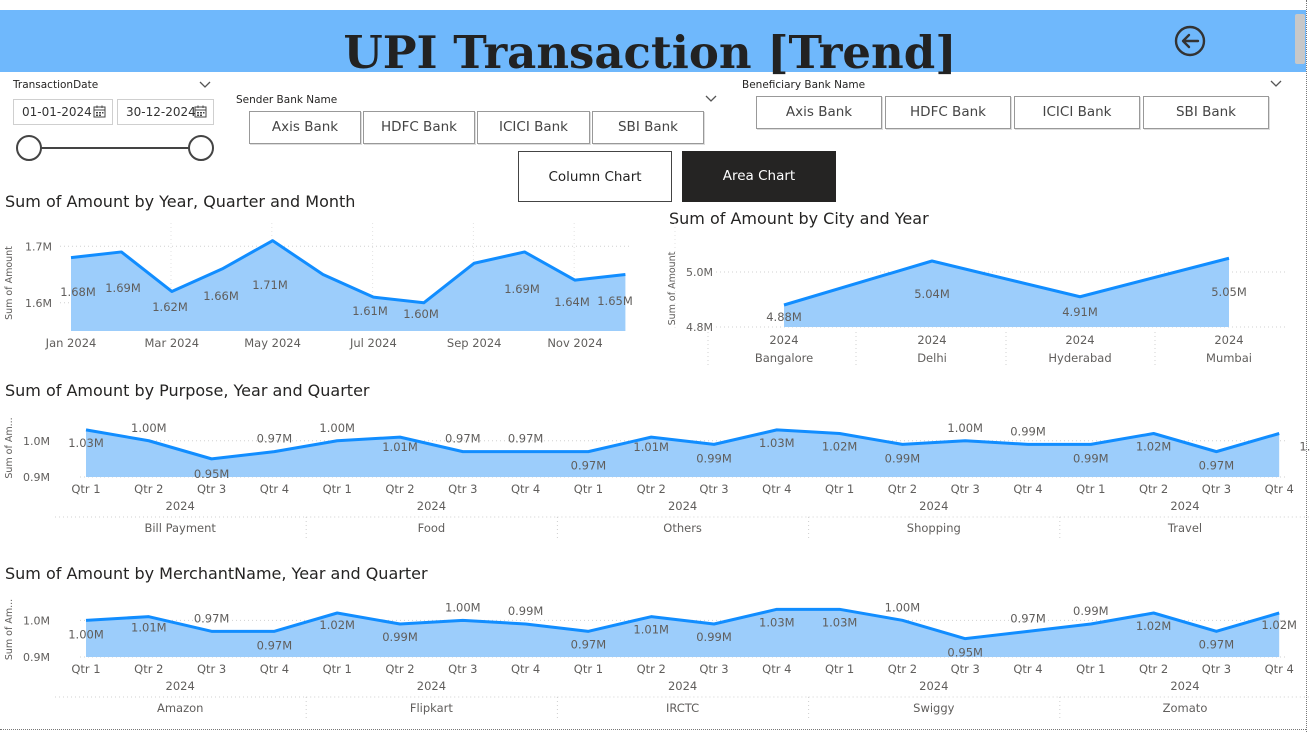 The width and height of the screenshot is (1310, 732). What do you see at coordinates (533, 127) in the screenshot?
I see `sender-bank-option: ICICI Bank` at bounding box center [533, 127].